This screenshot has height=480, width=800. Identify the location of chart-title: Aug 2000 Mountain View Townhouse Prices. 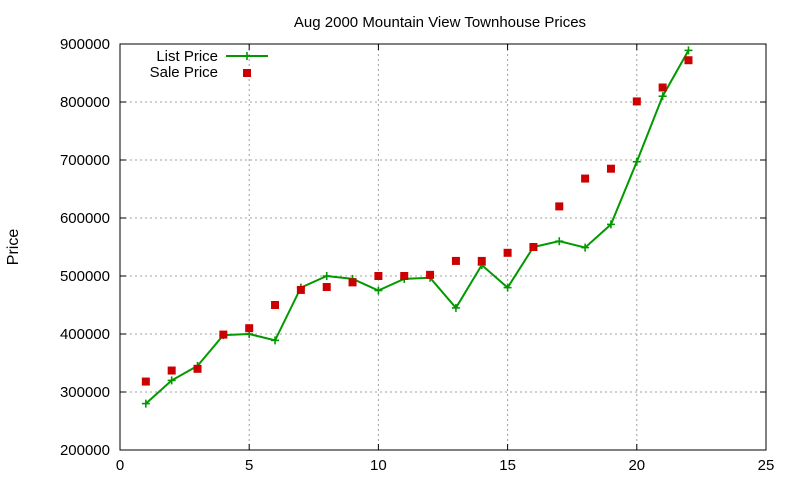
(440, 22).